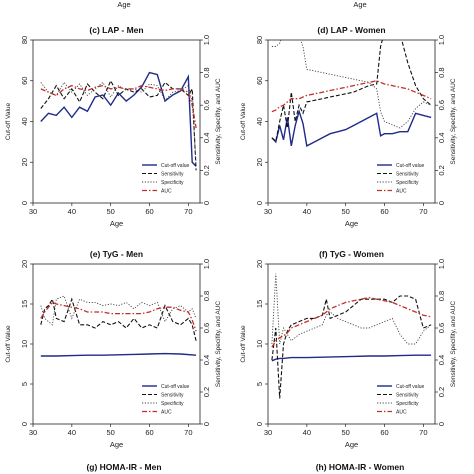 The image size is (474, 474). What do you see at coordinates (441, 40) in the screenshot?
I see `y2-tick-label: 1.0` at bounding box center [441, 40].